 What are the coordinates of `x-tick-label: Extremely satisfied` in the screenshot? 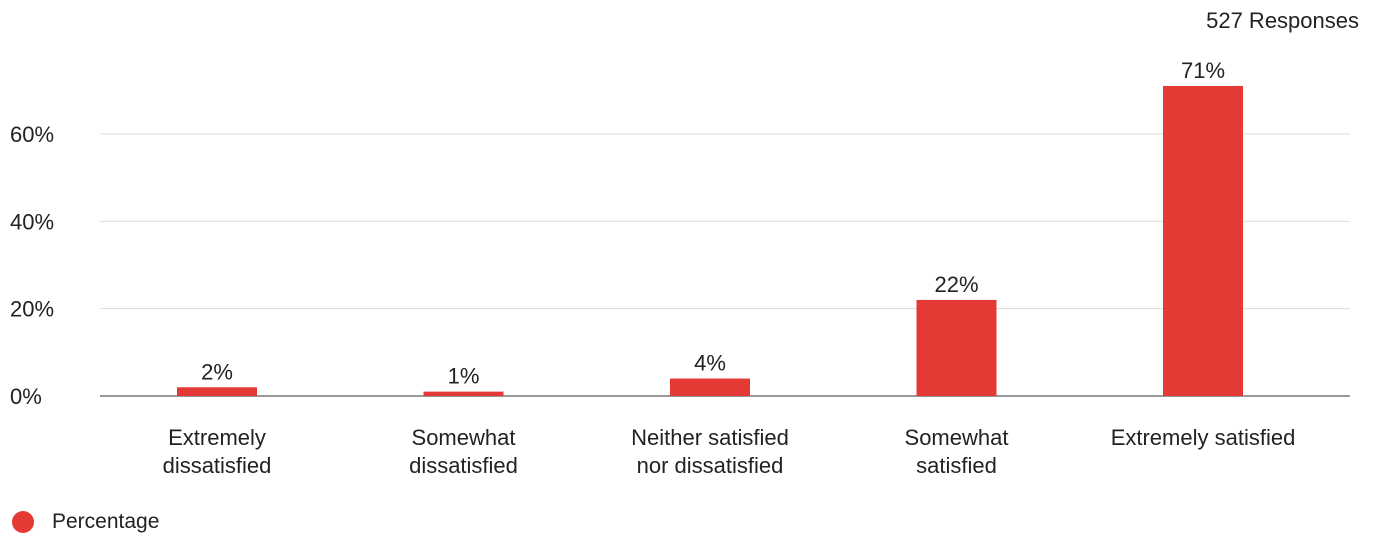 It's located at (1203, 437).